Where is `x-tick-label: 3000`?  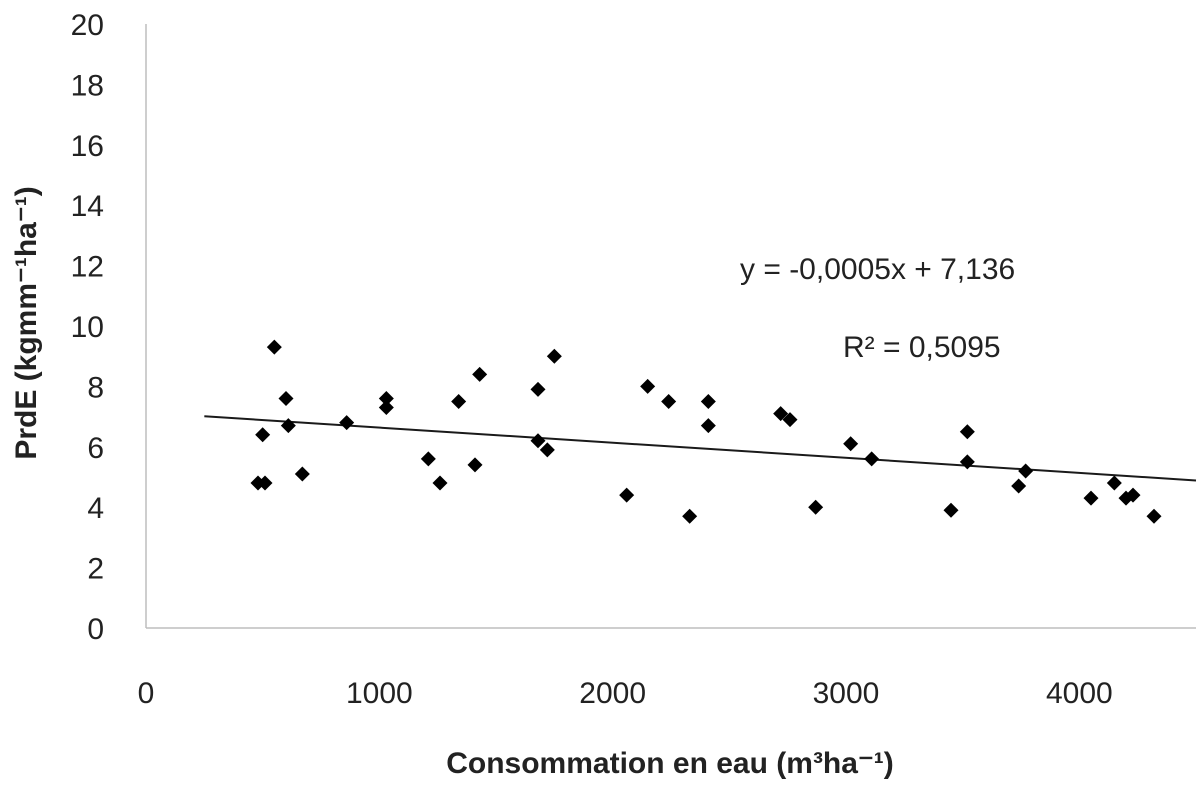 x-tick-label: 3000 is located at coordinates (846, 693).